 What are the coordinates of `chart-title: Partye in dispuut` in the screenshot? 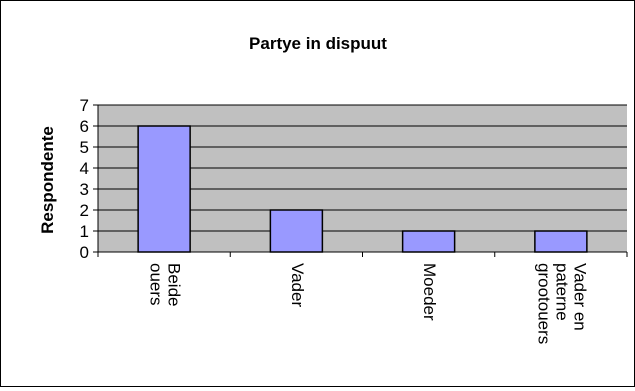 It's located at (318, 43).